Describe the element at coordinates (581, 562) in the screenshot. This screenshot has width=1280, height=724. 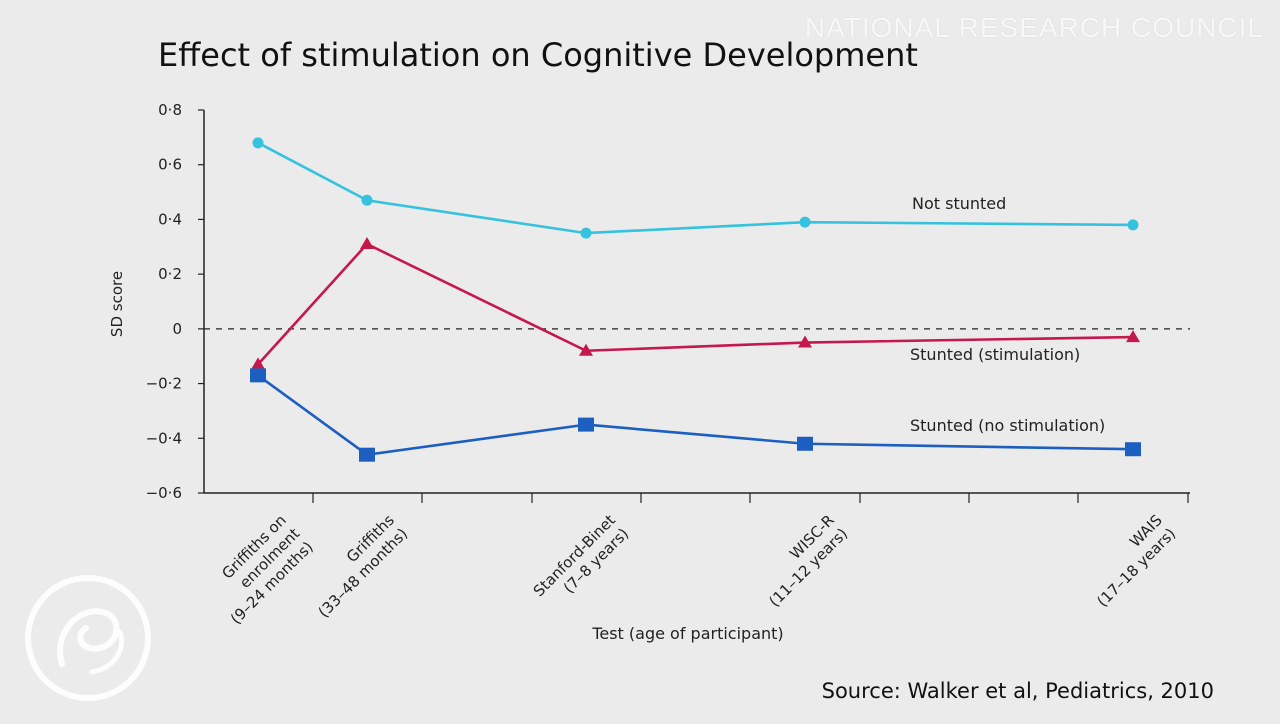
I see `x-tick-label: Stanford-Binet(7–8 years)` at that location.